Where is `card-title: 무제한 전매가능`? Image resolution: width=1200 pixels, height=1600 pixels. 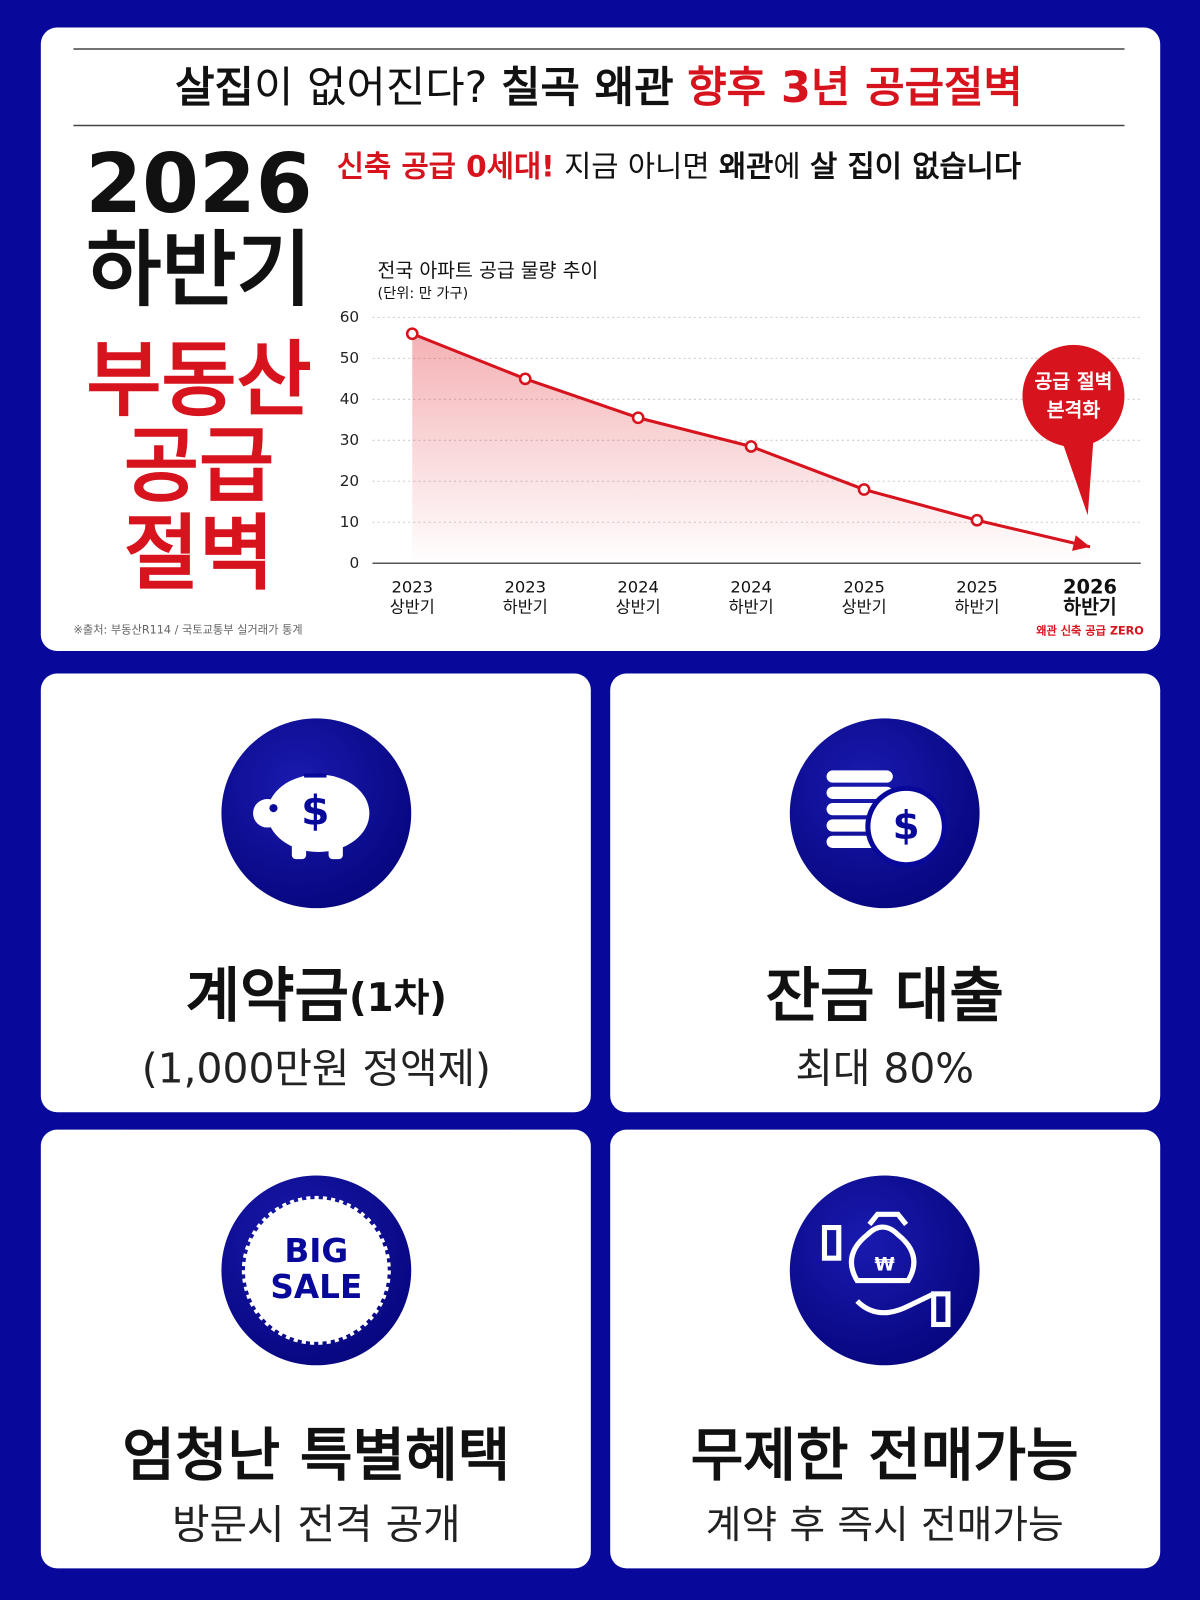
card-title: 무제한 전매가능 is located at coordinates (885, 1456).